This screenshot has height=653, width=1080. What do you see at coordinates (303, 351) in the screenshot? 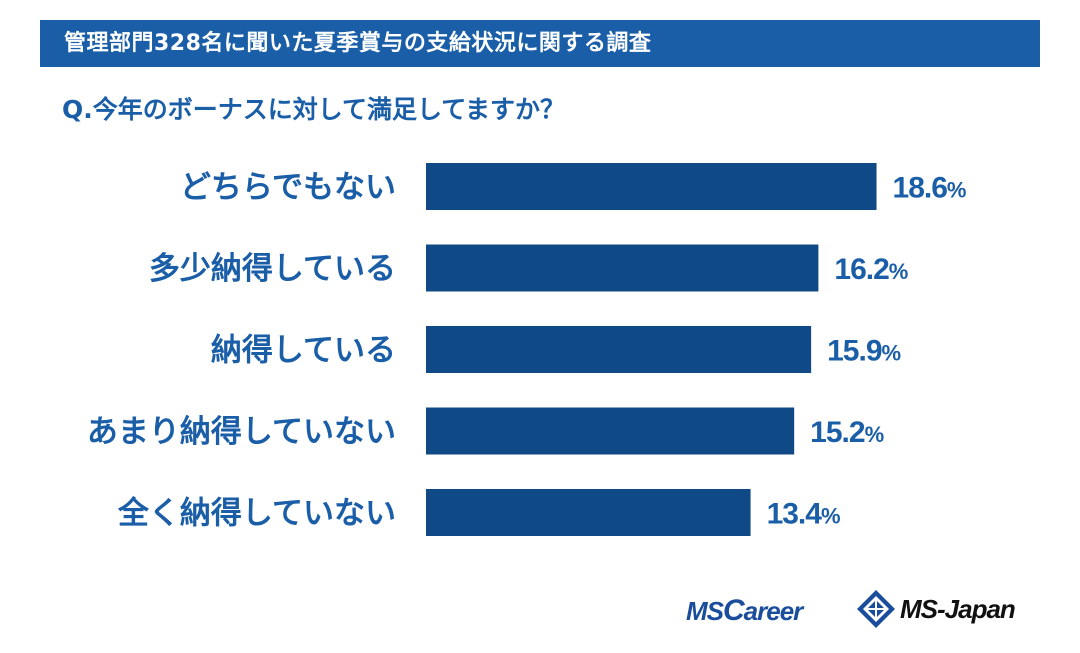
I see `category-label: 納得している` at bounding box center [303, 351].